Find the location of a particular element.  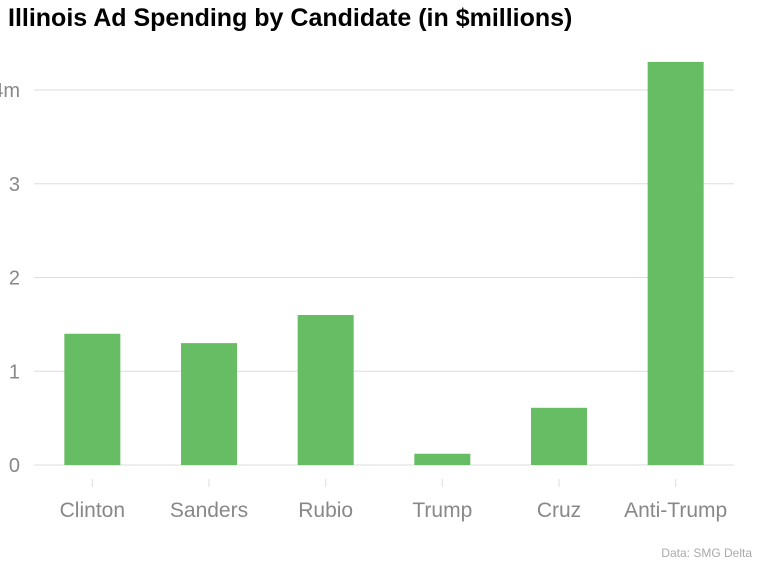

y-tick-label: 2 is located at coordinates (14, 279).